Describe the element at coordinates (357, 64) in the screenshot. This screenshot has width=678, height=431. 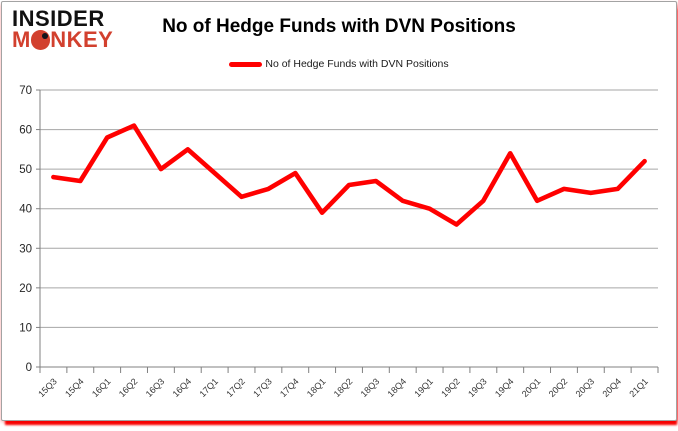
I see `legend-label: No of Hedge Funds with DVN Positions` at that location.